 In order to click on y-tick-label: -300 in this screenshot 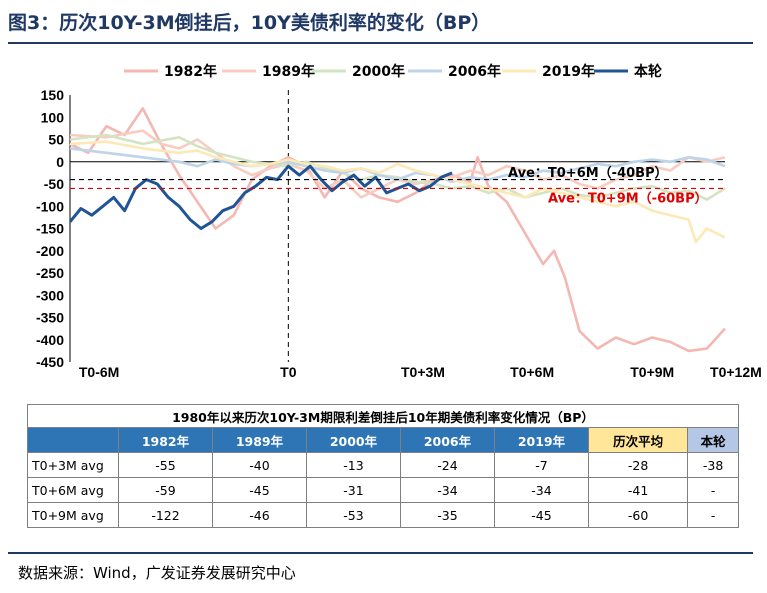, I will do `click(50, 295)`.